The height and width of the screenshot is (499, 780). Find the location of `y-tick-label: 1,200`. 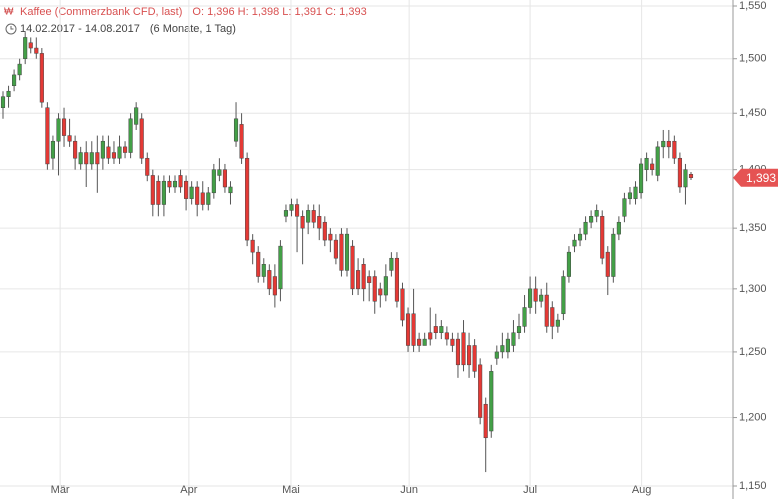

y-tick-label: 1,200 is located at coordinates (753, 417).